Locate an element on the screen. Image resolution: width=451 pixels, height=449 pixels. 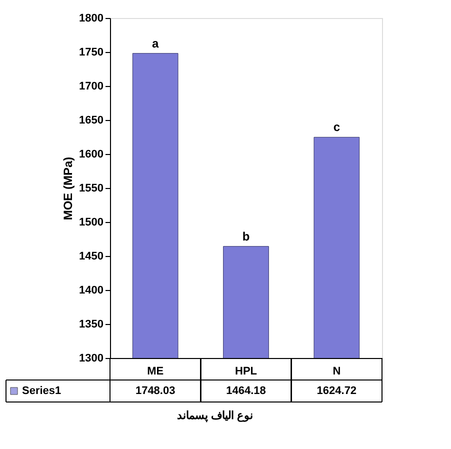
y-tick-label: 1450 is located at coordinates (91, 256).